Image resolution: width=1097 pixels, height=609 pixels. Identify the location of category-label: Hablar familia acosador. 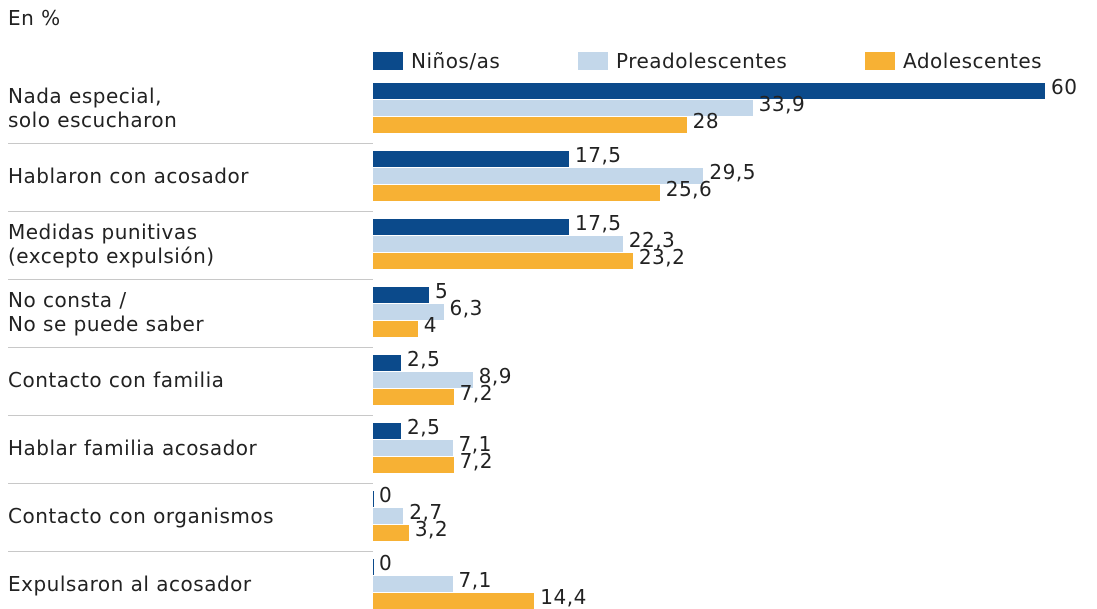
(133, 448).